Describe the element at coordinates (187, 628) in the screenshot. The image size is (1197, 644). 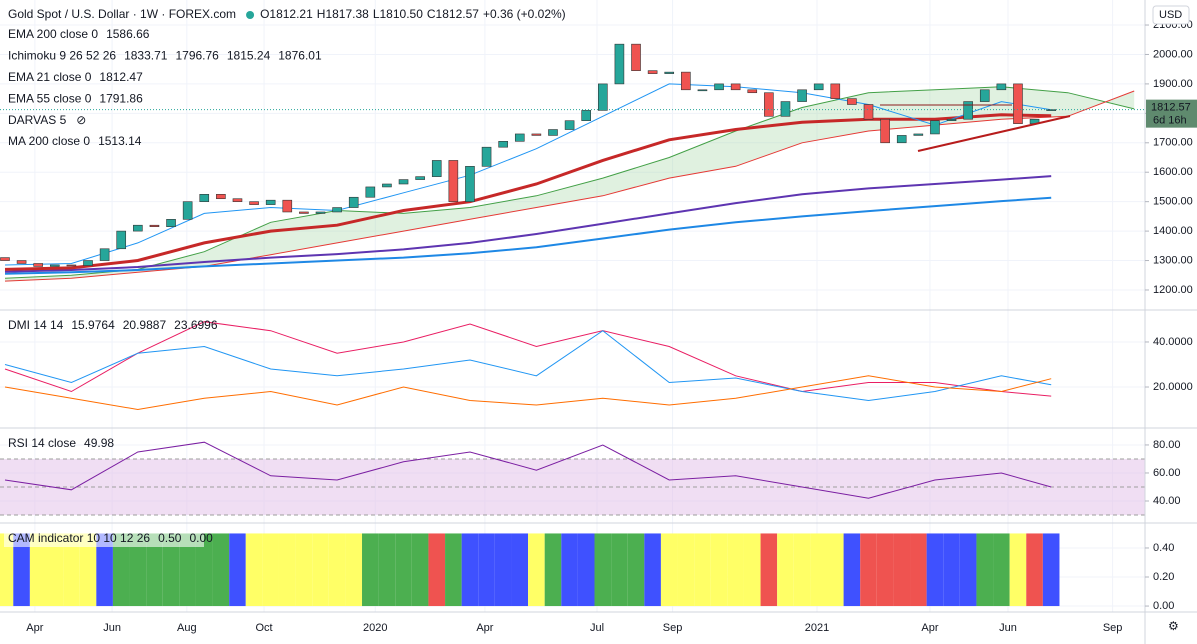
I see `x-tick-label: Aug` at that location.